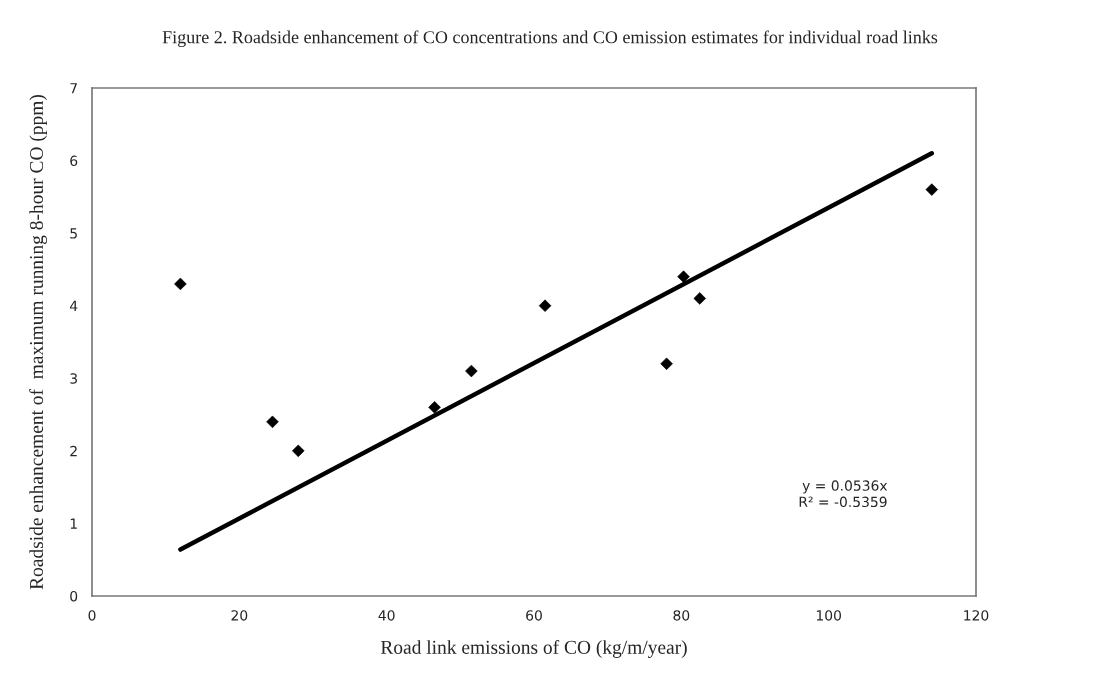 Image resolution: width=1100 pixels, height=676 pixels. Describe the element at coordinates (38, 342) in the screenshot. I see `y-axis-title: Roadside enhancement of maximum running 8-hour CO (ppm)` at that location.